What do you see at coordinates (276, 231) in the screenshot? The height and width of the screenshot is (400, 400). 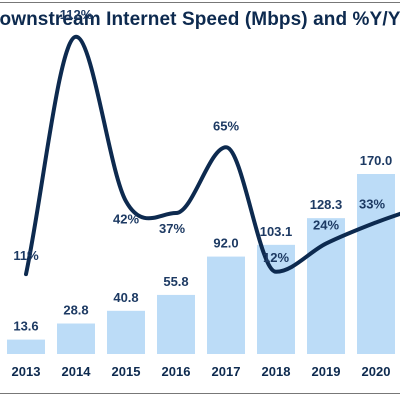 I see `bar-value-label: 103.1` at bounding box center [276, 231].